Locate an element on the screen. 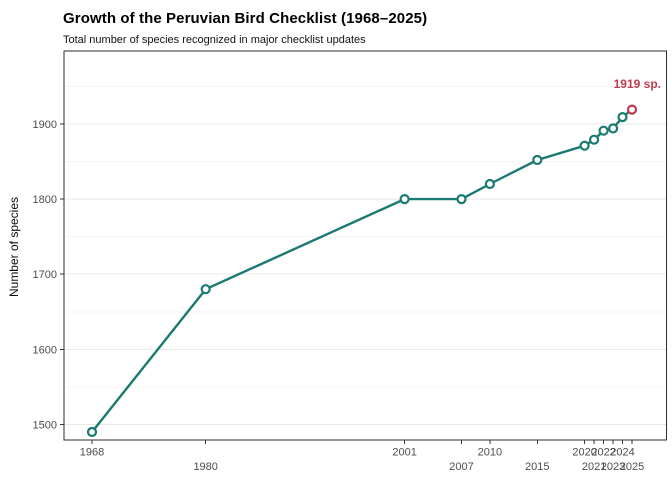 The image size is (672, 480). x-tick-label: 1980 is located at coordinates (205, 467).